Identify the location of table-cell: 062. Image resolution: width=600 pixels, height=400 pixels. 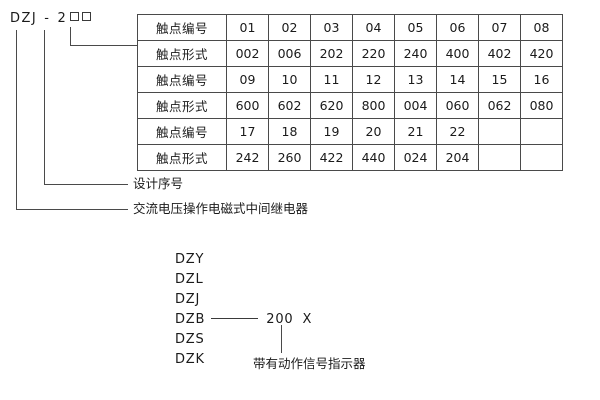
(499, 105).